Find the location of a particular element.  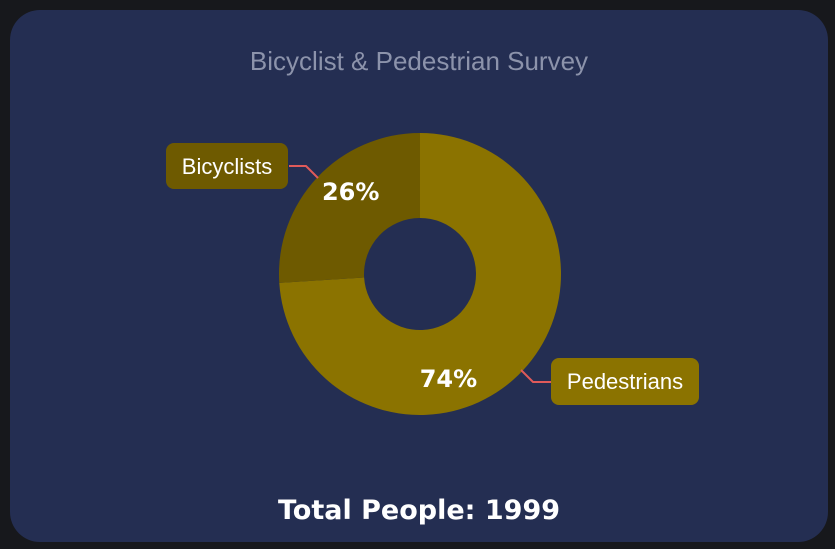

percent-label-bicyclists: 26% is located at coordinates (350, 192).